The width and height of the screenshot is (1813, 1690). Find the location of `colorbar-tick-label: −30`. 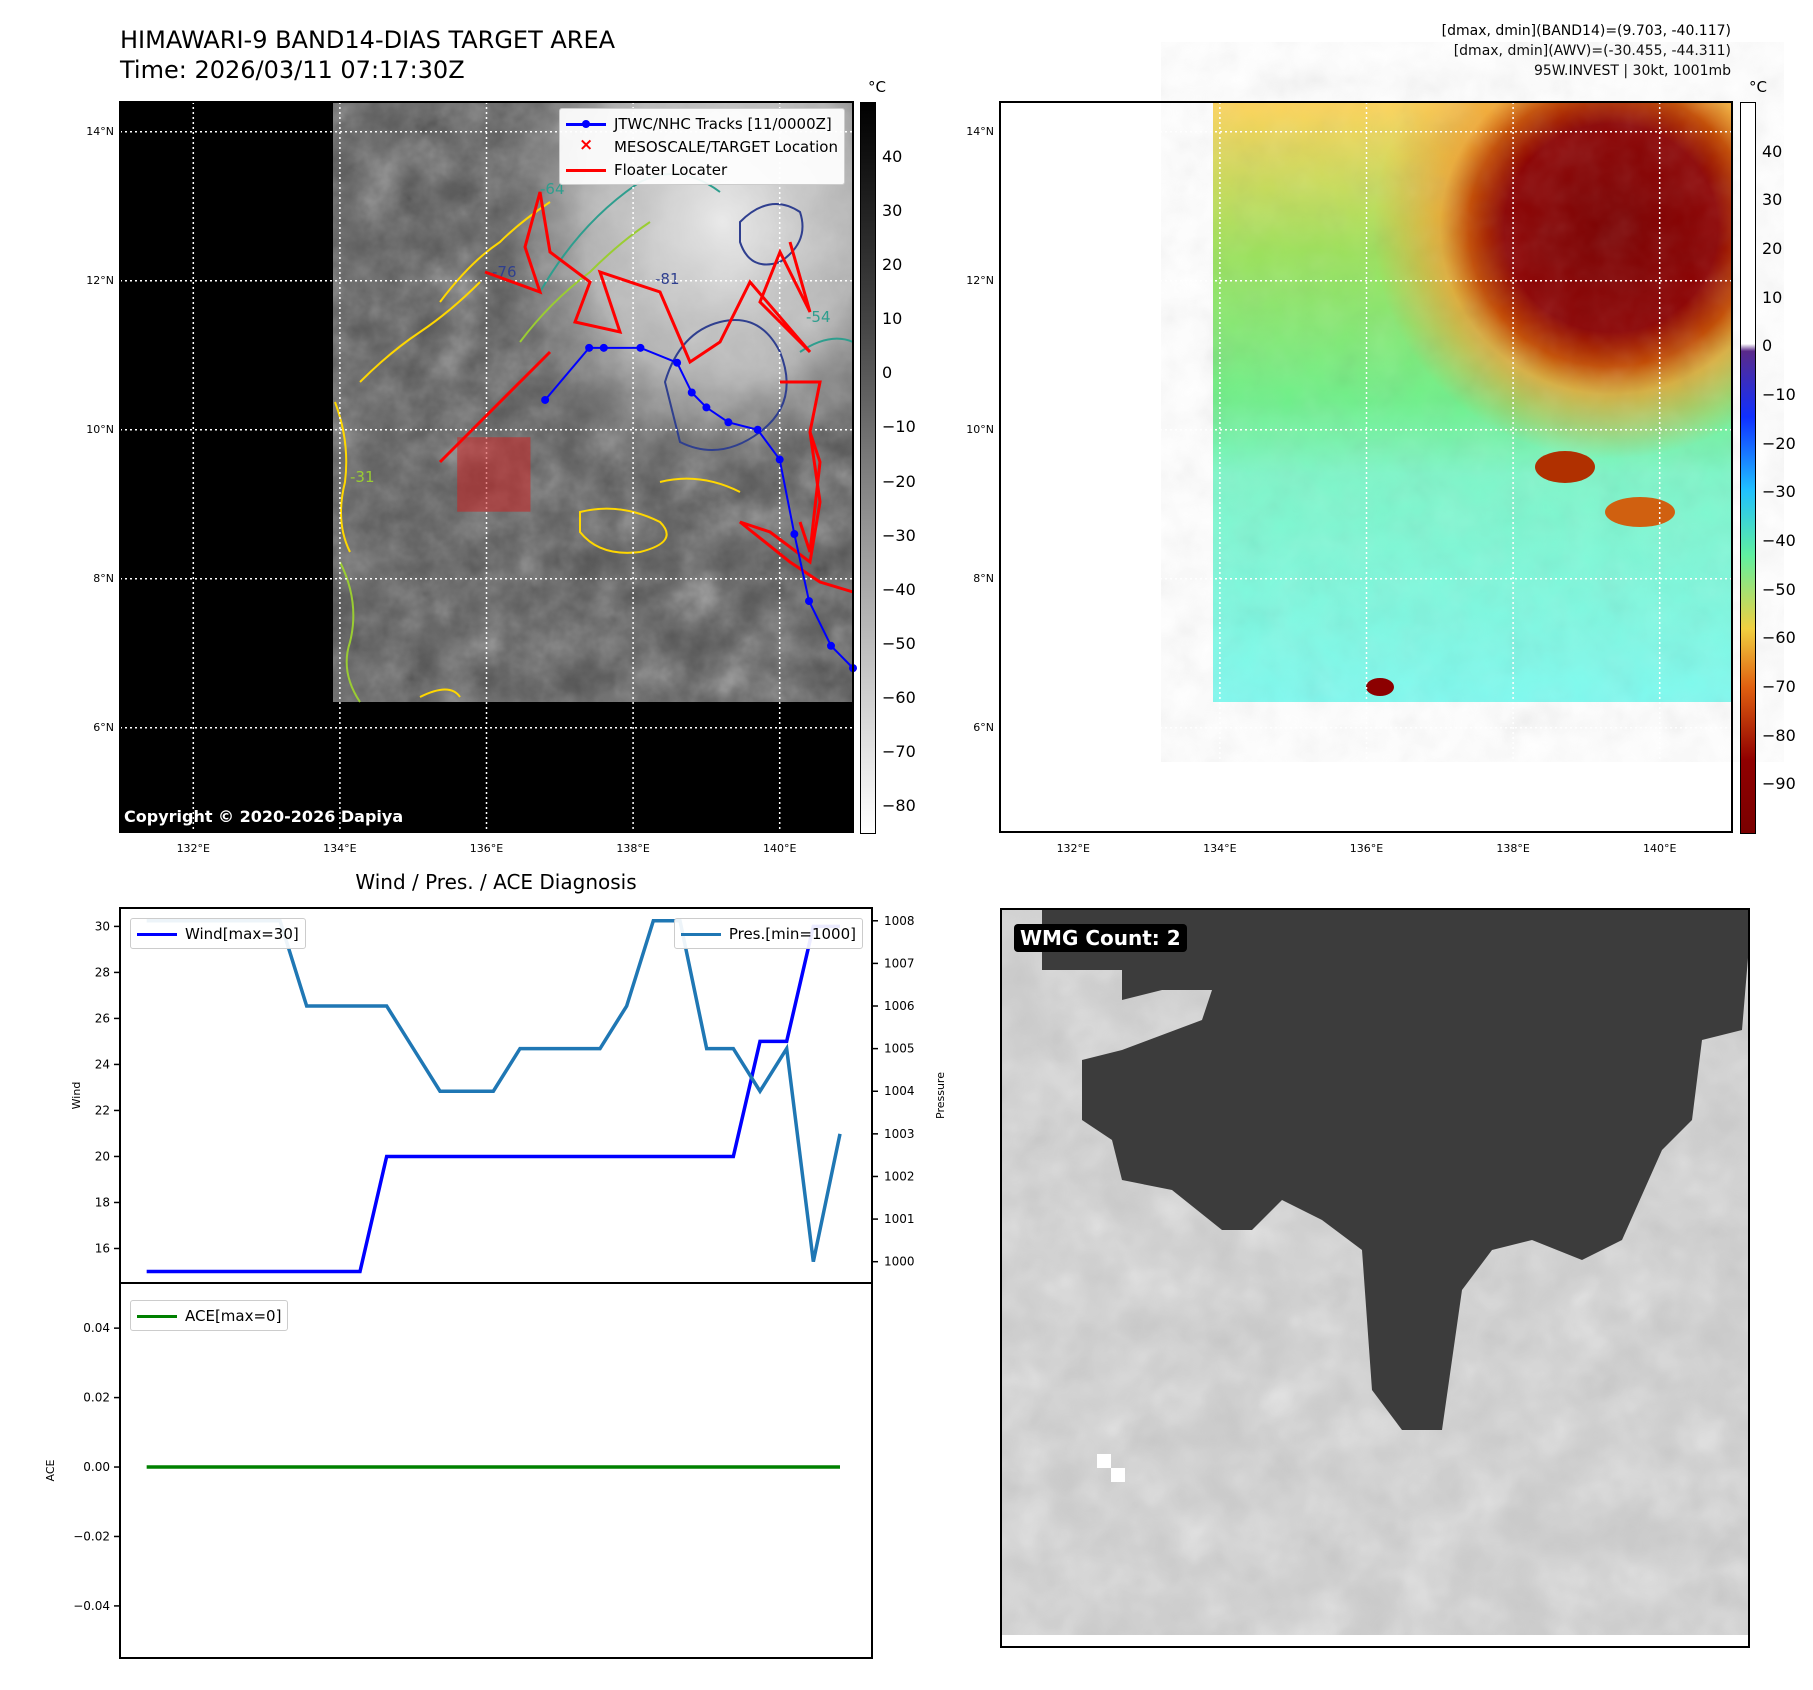

colorbar-tick-label: −30 is located at coordinates (899, 535).